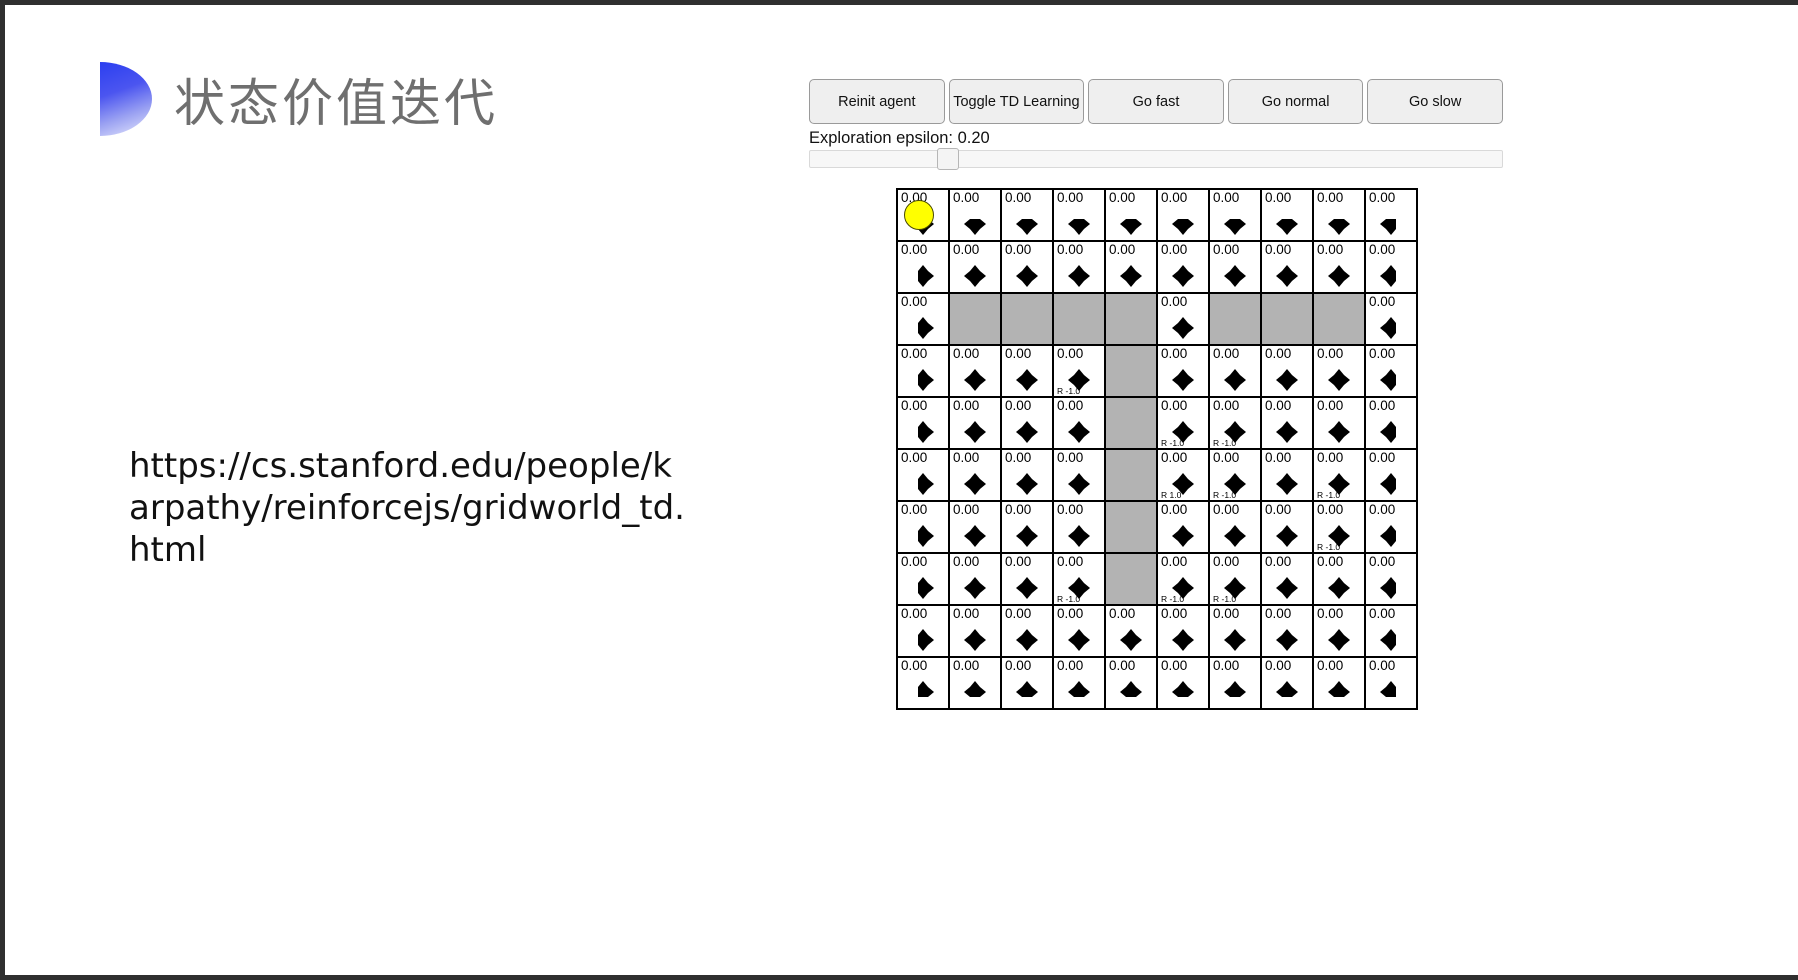  Describe the element at coordinates (1156, 101) in the screenshot. I see `go-fast-button: Go fast` at that location.